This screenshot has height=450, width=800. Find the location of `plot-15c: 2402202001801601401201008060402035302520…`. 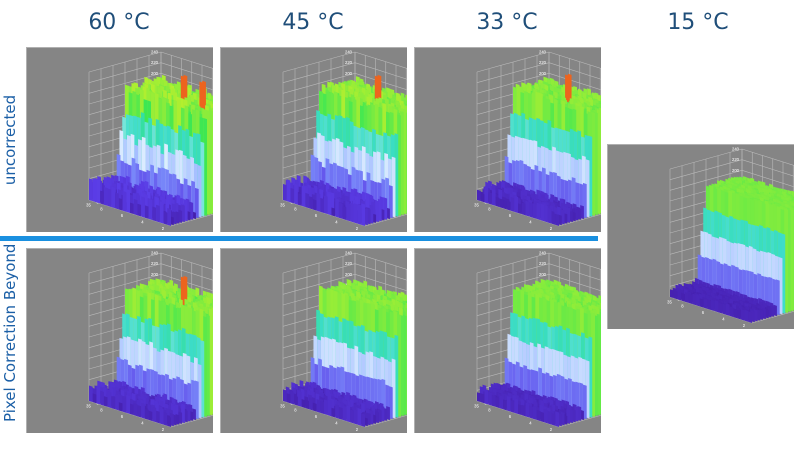

plot-15c: 2402202001801601401201008060402035302520… is located at coordinates (700, 236).